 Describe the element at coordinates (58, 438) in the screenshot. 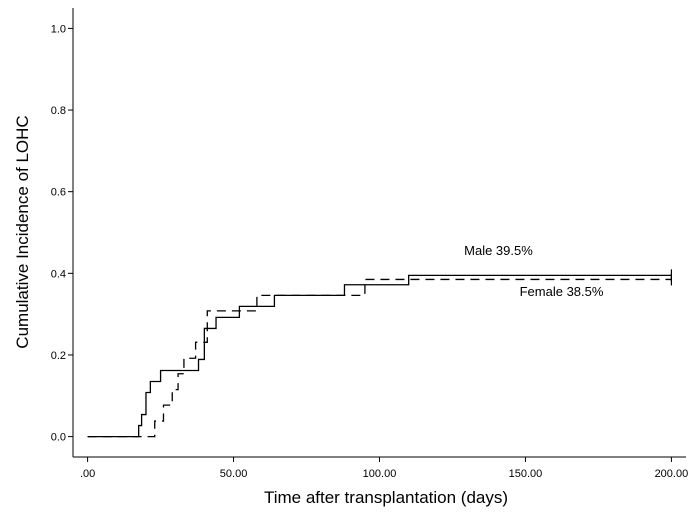

I see `y-tick-label: 0.0` at that location.